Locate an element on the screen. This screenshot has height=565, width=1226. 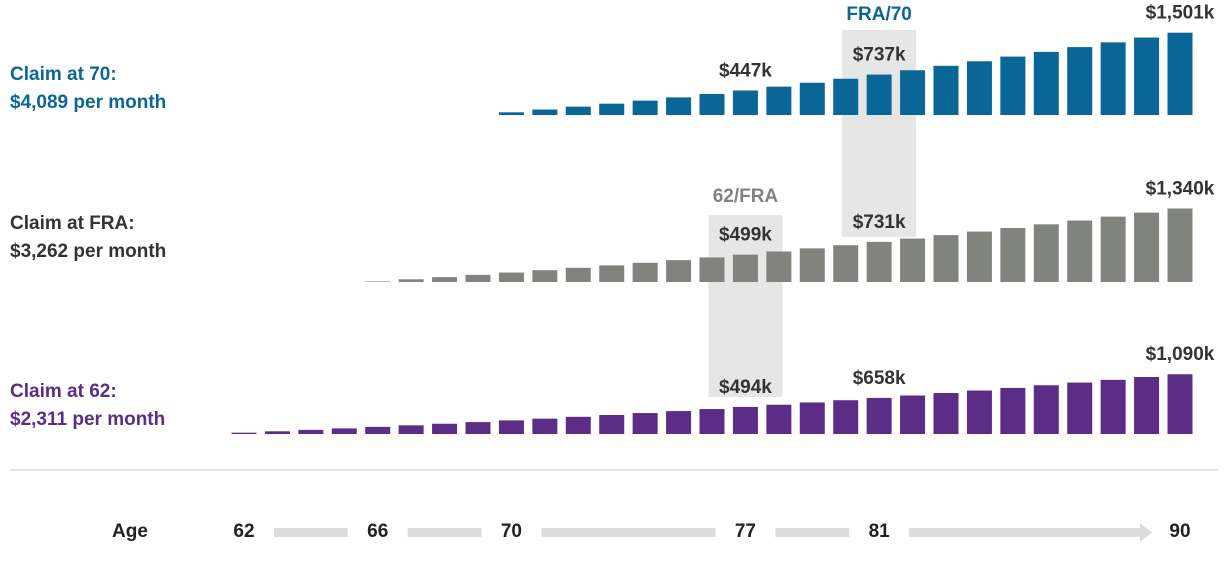
row-title: Claim at FRA: is located at coordinates (72, 223).